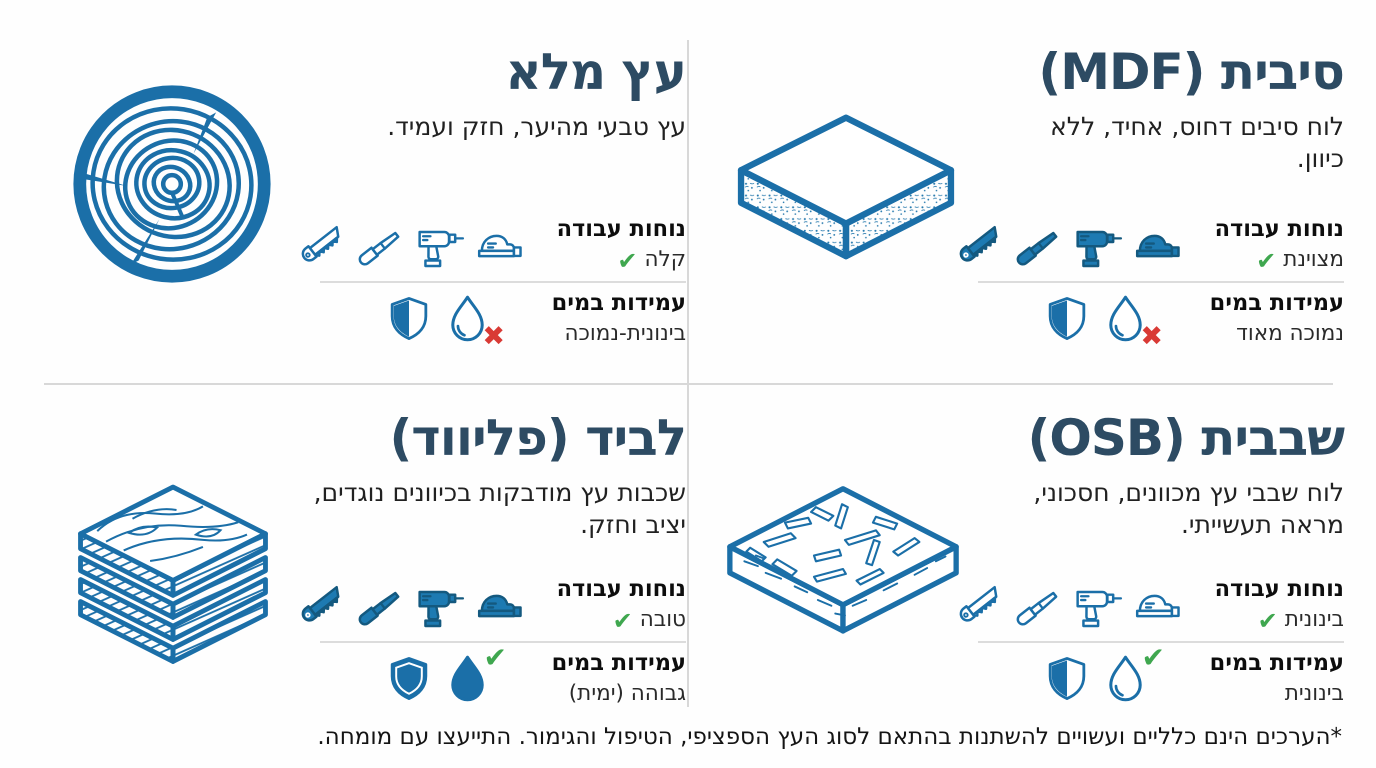 The image size is (1376, 768). I want to click on water-resistance-text: עמידות במים בינונית, so click(1269, 679).